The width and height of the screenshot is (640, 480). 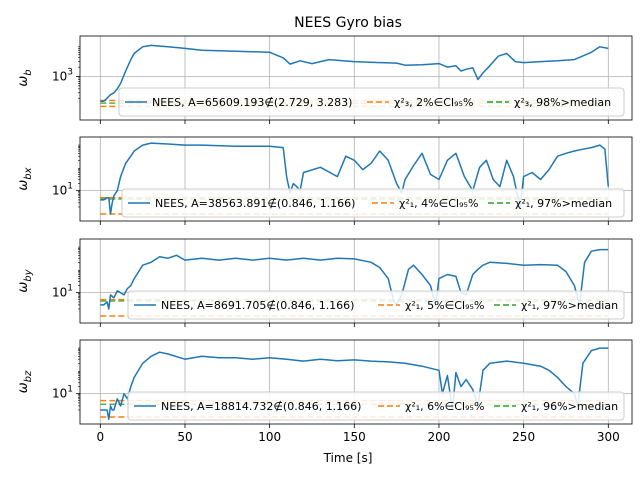 What do you see at coordinates (255, 203) in the screenshot?
I see `legend-label-nees: NEES, A=38563.891∉(0.846, 1.166)` at bounding box center [255, 203].